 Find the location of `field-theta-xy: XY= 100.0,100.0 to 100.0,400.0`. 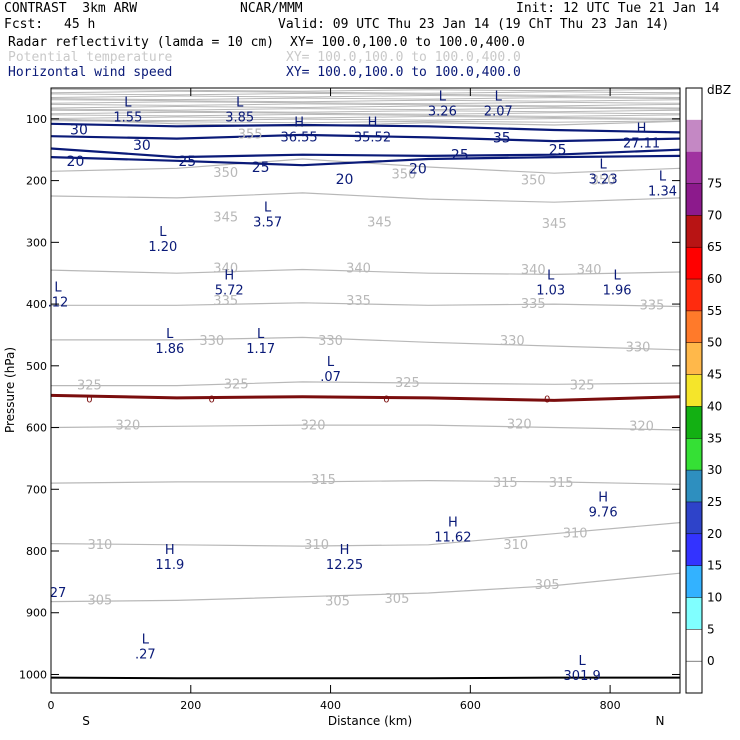

field-theta-xy: XY= 100.0,100.0 to 100.0,400.0 is located at coordinates (403, 57).